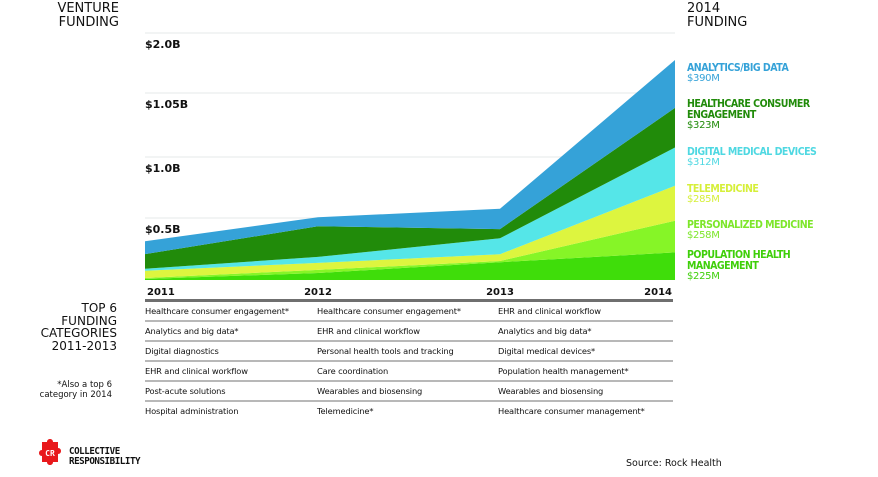 This screenshot has width=878, height=477. What do you see at coordinates (105, 461) in the screenshot?
I see `logo-line: RESPONSIBILITY` at bounding box center [105, 461].